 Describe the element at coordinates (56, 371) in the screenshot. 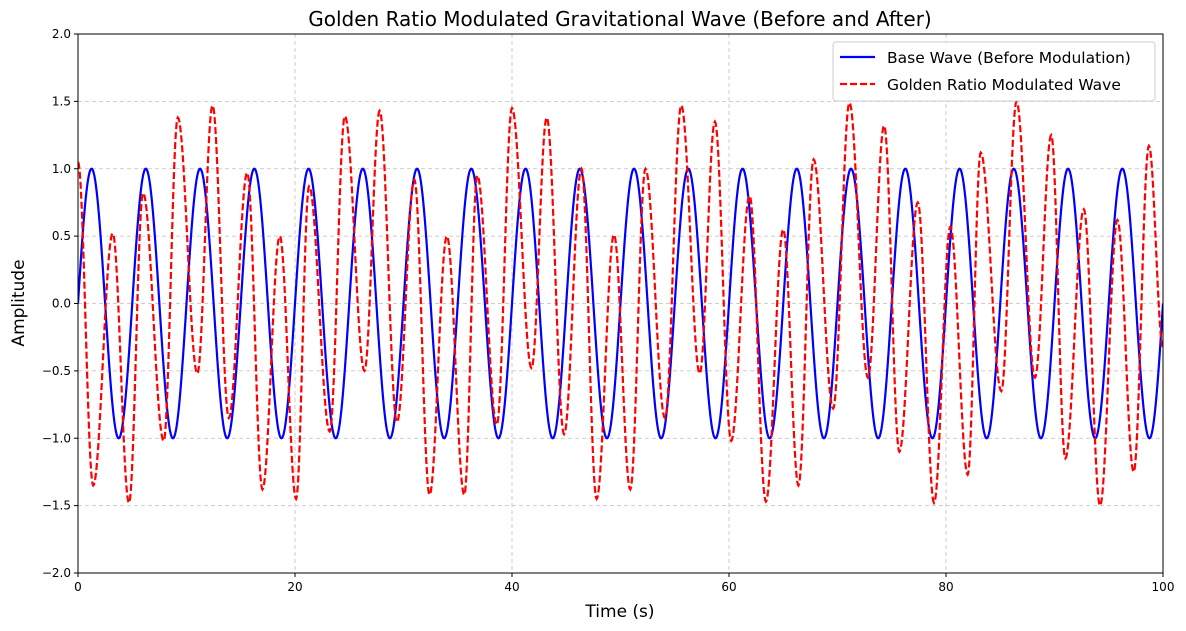

I see `y-tick-label: −0.5` at that location.